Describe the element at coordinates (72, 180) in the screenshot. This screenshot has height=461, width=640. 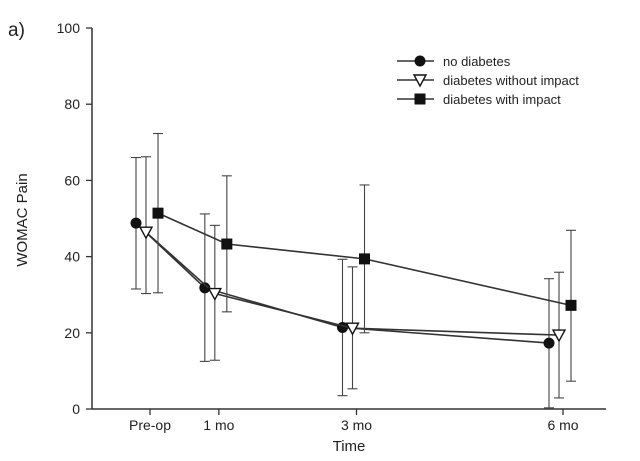
I see `y-tick-label: 60` at that location.